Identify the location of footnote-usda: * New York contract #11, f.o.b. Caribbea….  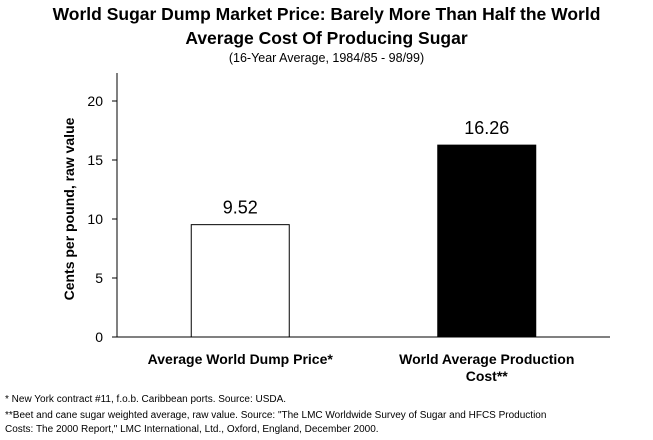
(146, 399).